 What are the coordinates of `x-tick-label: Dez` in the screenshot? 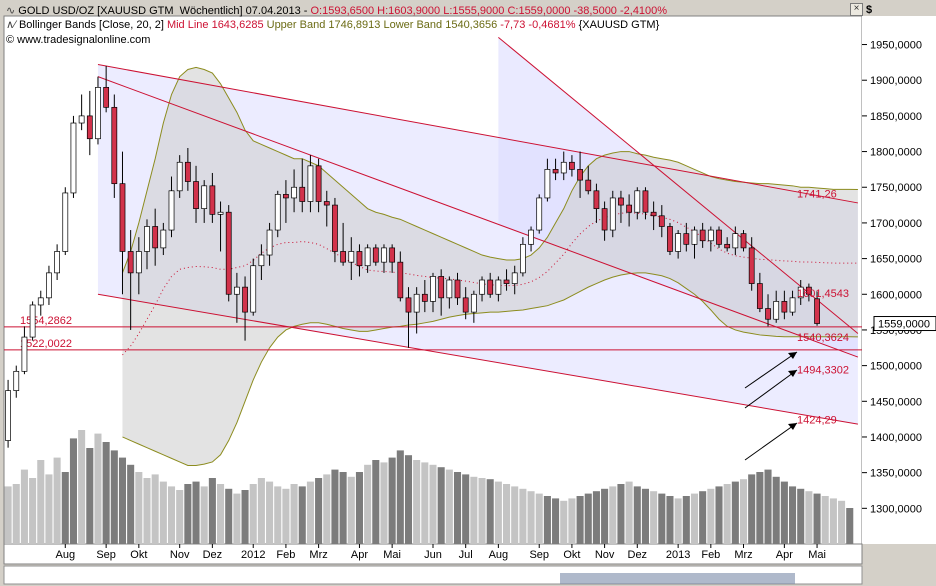 It's located at (638, 555).